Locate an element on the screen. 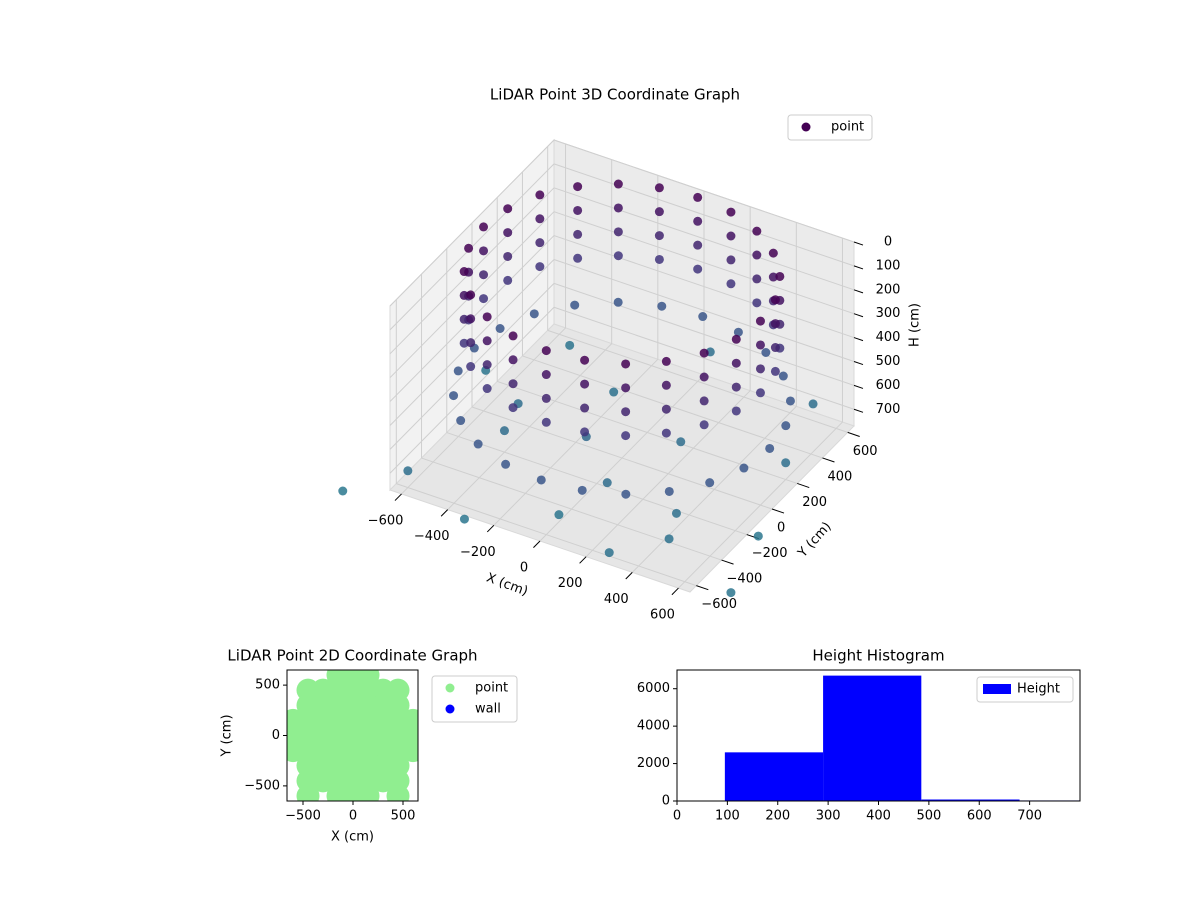 This screenshot has width=1200, height=900. x-tick-label: 200 is located at coordinates (777, 816).